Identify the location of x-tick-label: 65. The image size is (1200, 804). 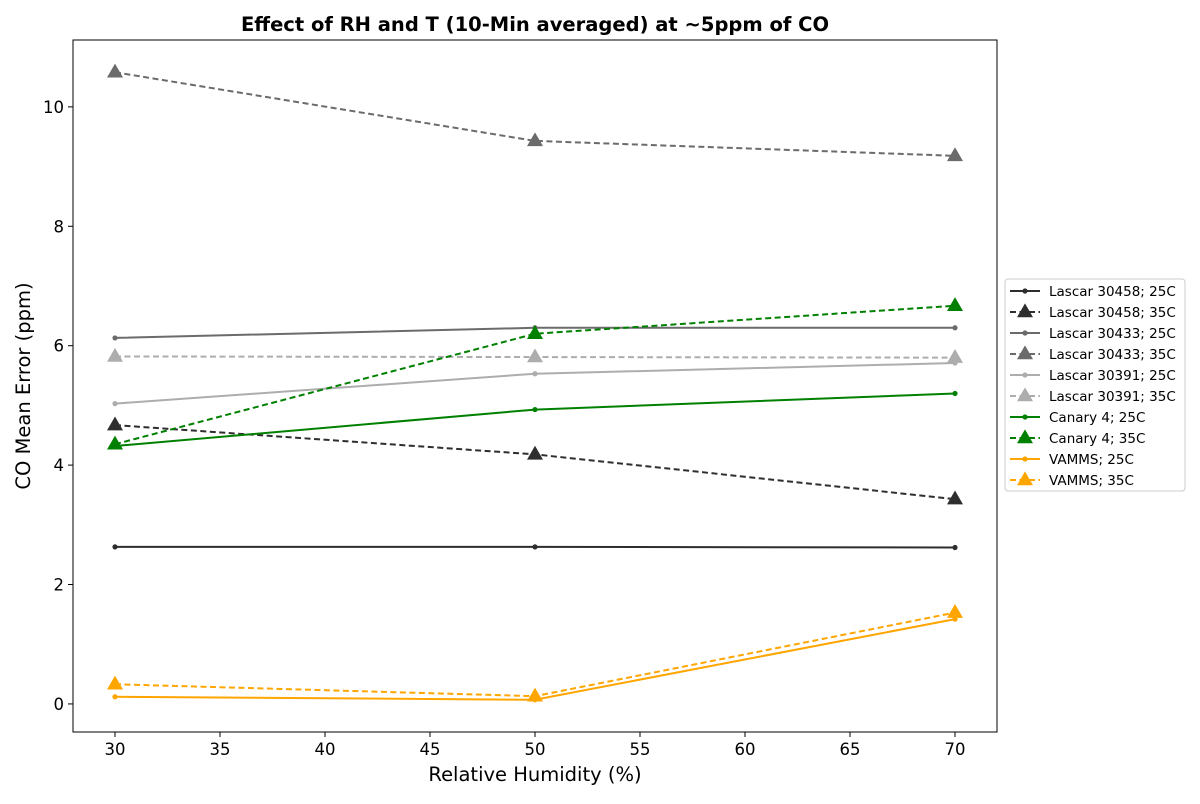
(850, 749).